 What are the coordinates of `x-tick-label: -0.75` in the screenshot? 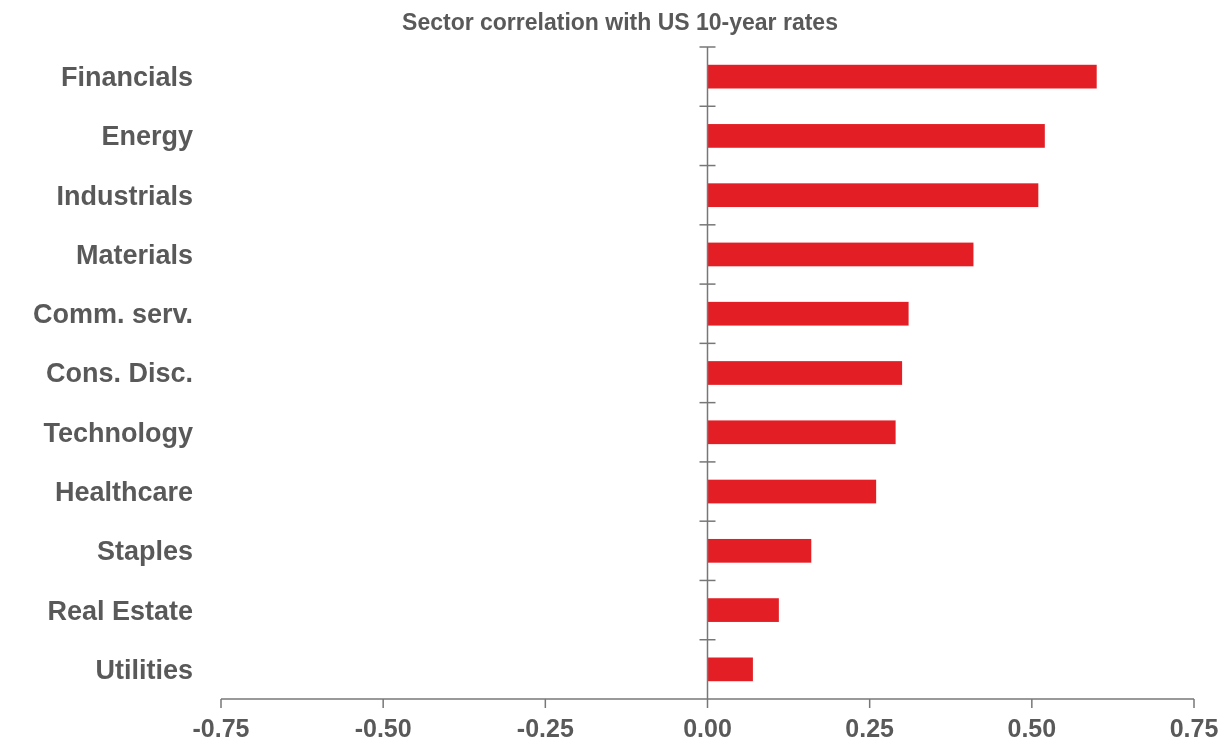 It's located at (221, 728).